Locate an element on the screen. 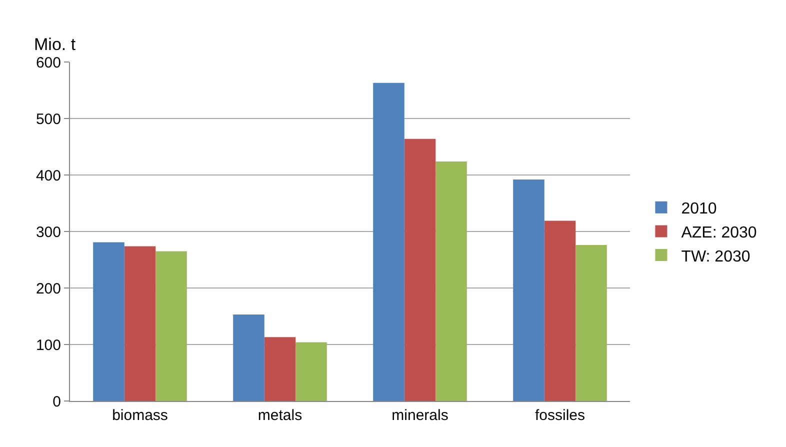 The width and height of the screenshot is (786, 447). y-tick-label: 600 is located at coordinates (48, 63).